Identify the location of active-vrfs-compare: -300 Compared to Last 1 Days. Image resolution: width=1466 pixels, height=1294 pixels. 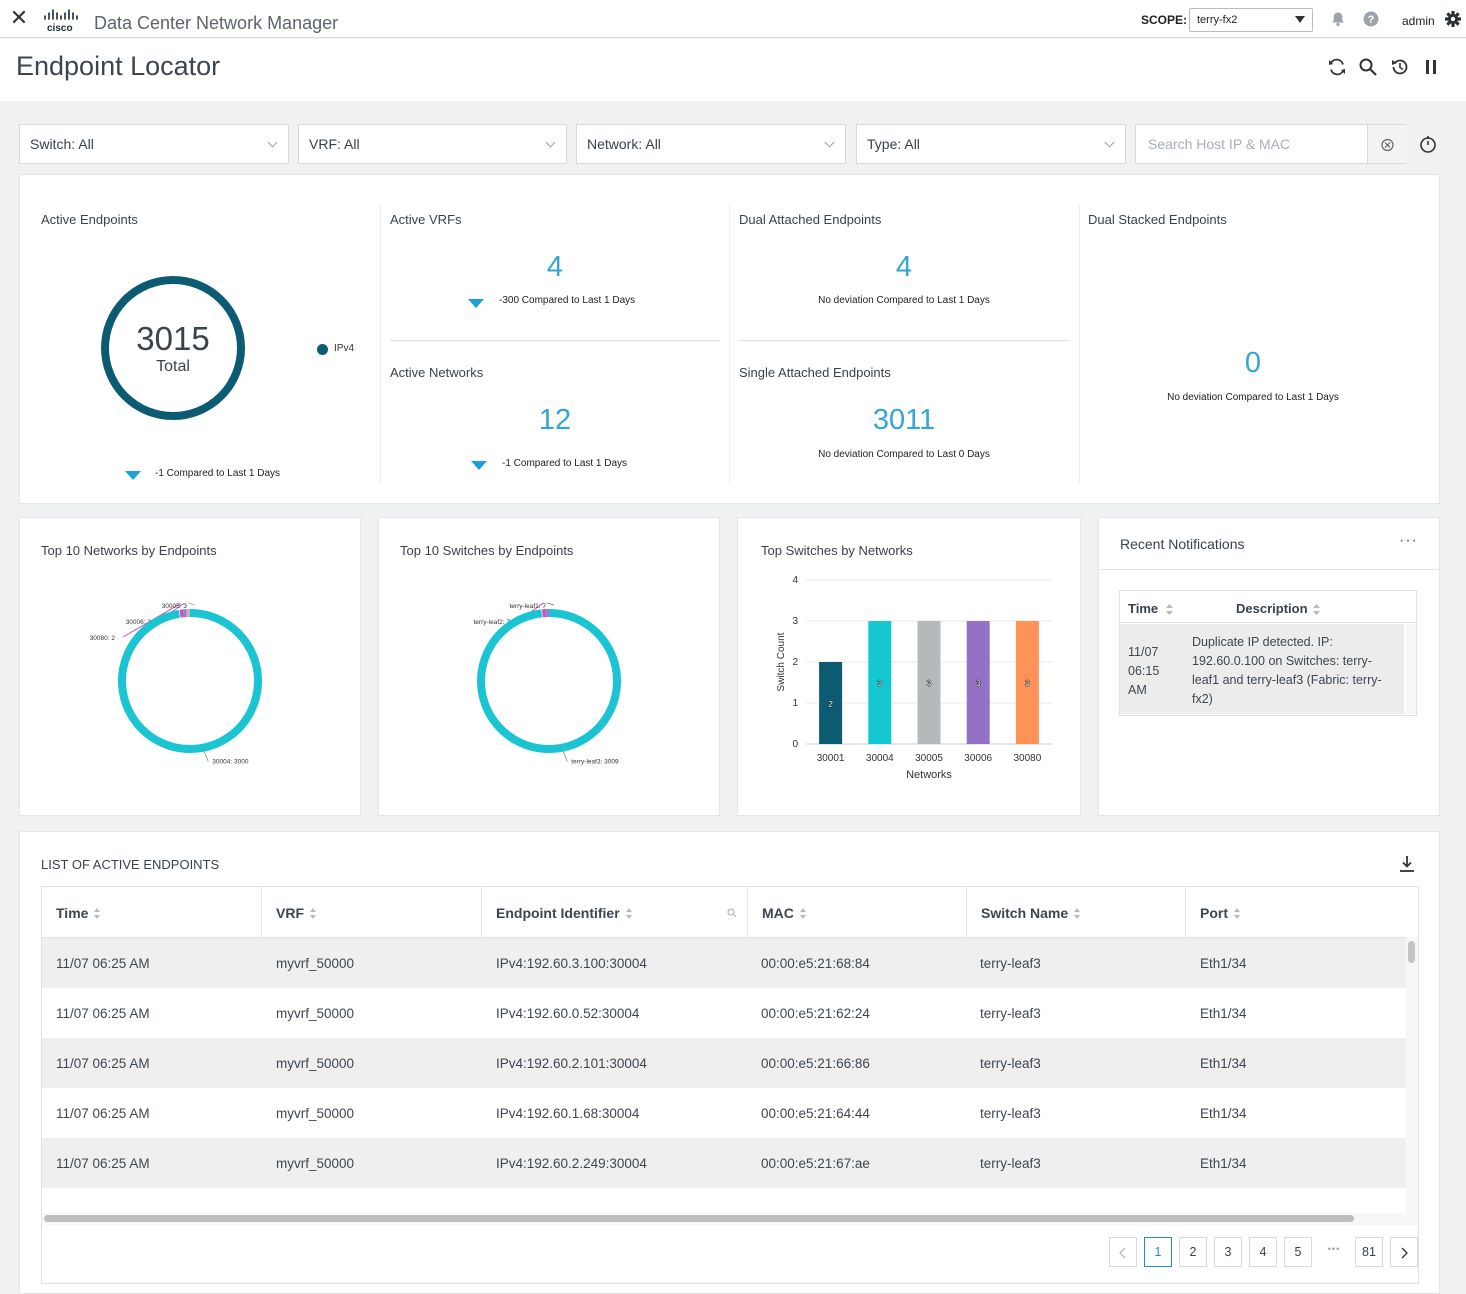
(567, 300).